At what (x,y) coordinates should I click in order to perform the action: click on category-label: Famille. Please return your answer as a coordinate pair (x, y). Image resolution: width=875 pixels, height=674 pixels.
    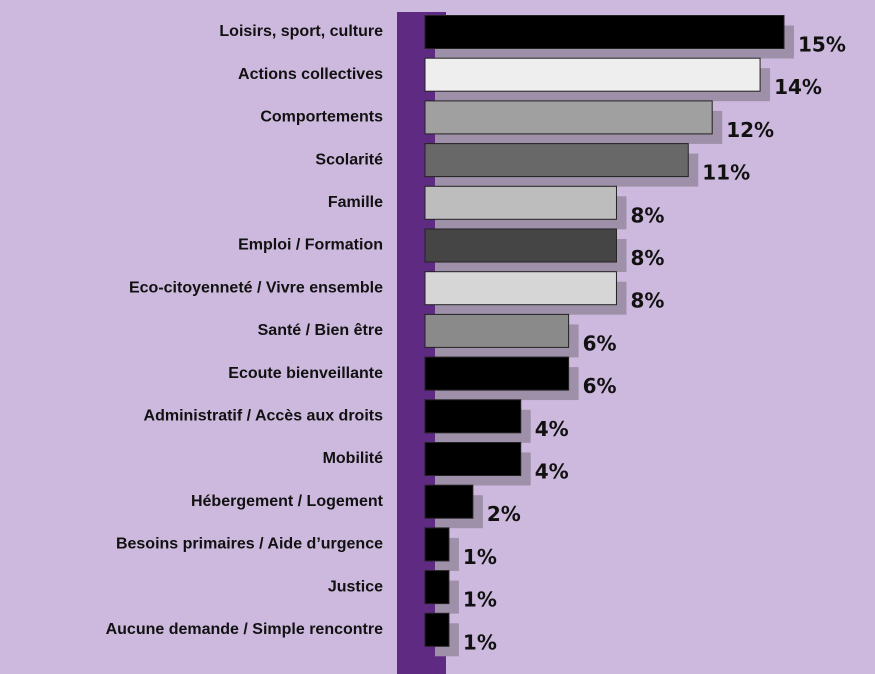
    Looking at the image, I should click on (355, 202).